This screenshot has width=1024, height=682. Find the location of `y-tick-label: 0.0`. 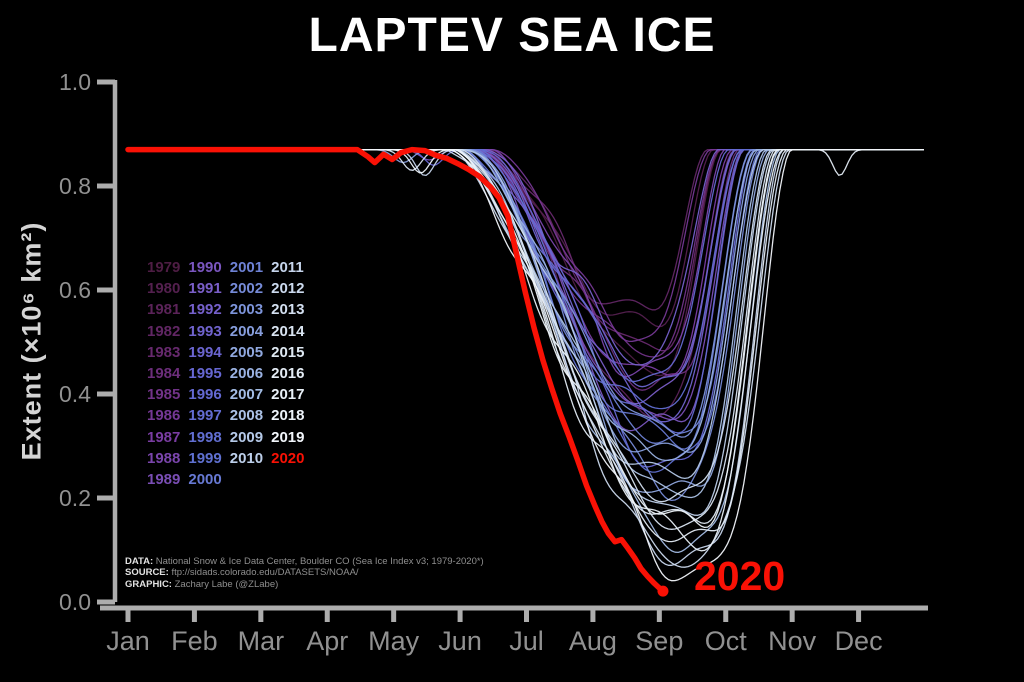

y-tick-label: 0.0 is located at coordinates (75, 602).